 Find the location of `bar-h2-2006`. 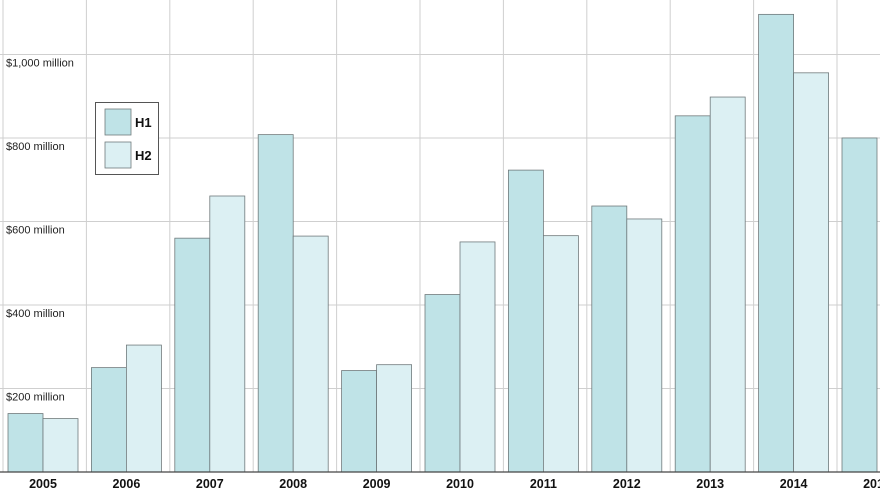

bar-h2-2006 is located at coordinates (144, 408).